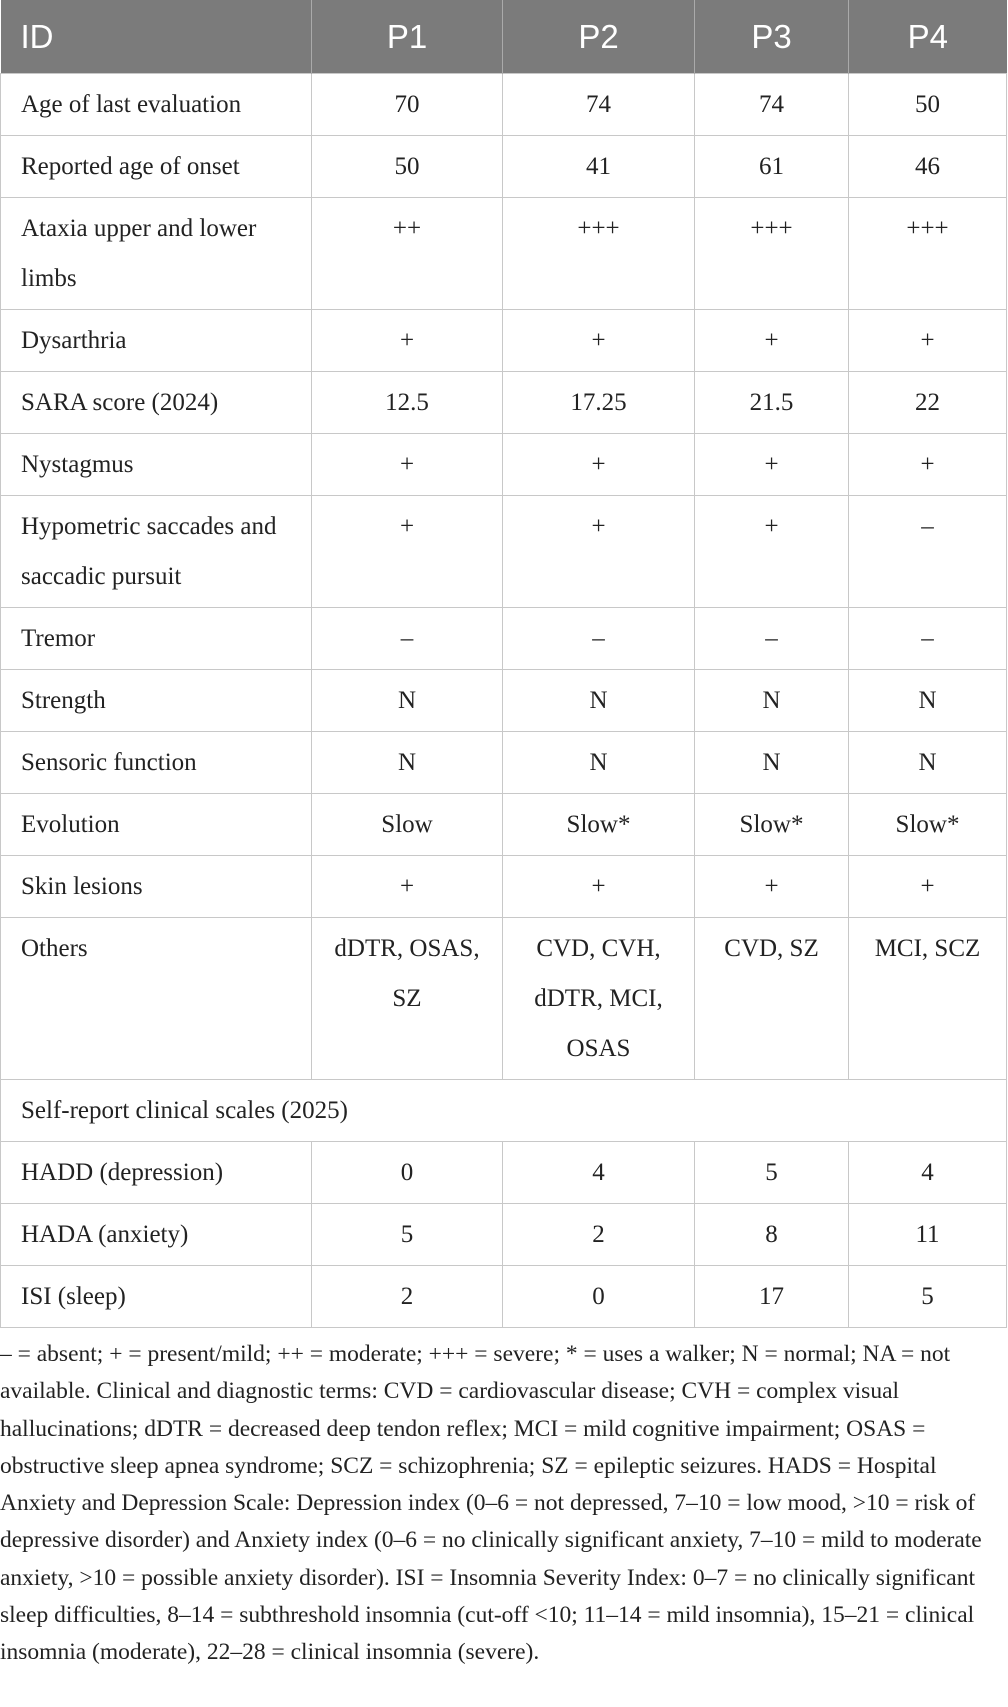  What do you see at coordinates (156, 104) in the screenshot?
I see `table-cell: Age of last evaluation` at bounding box center [156, 104].